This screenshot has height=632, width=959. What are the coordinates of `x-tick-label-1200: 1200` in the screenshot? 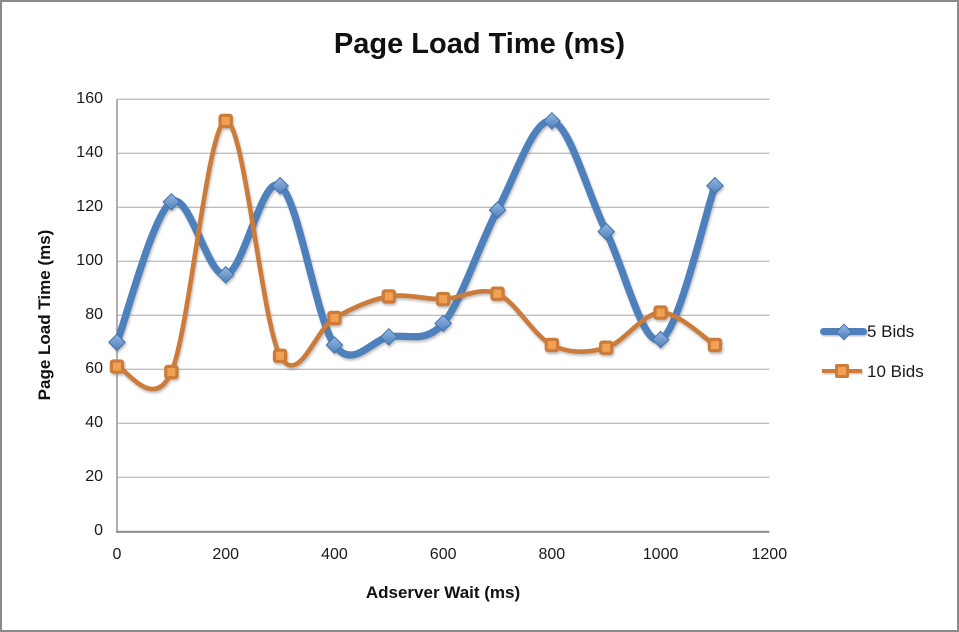 It's located at (769, 554).